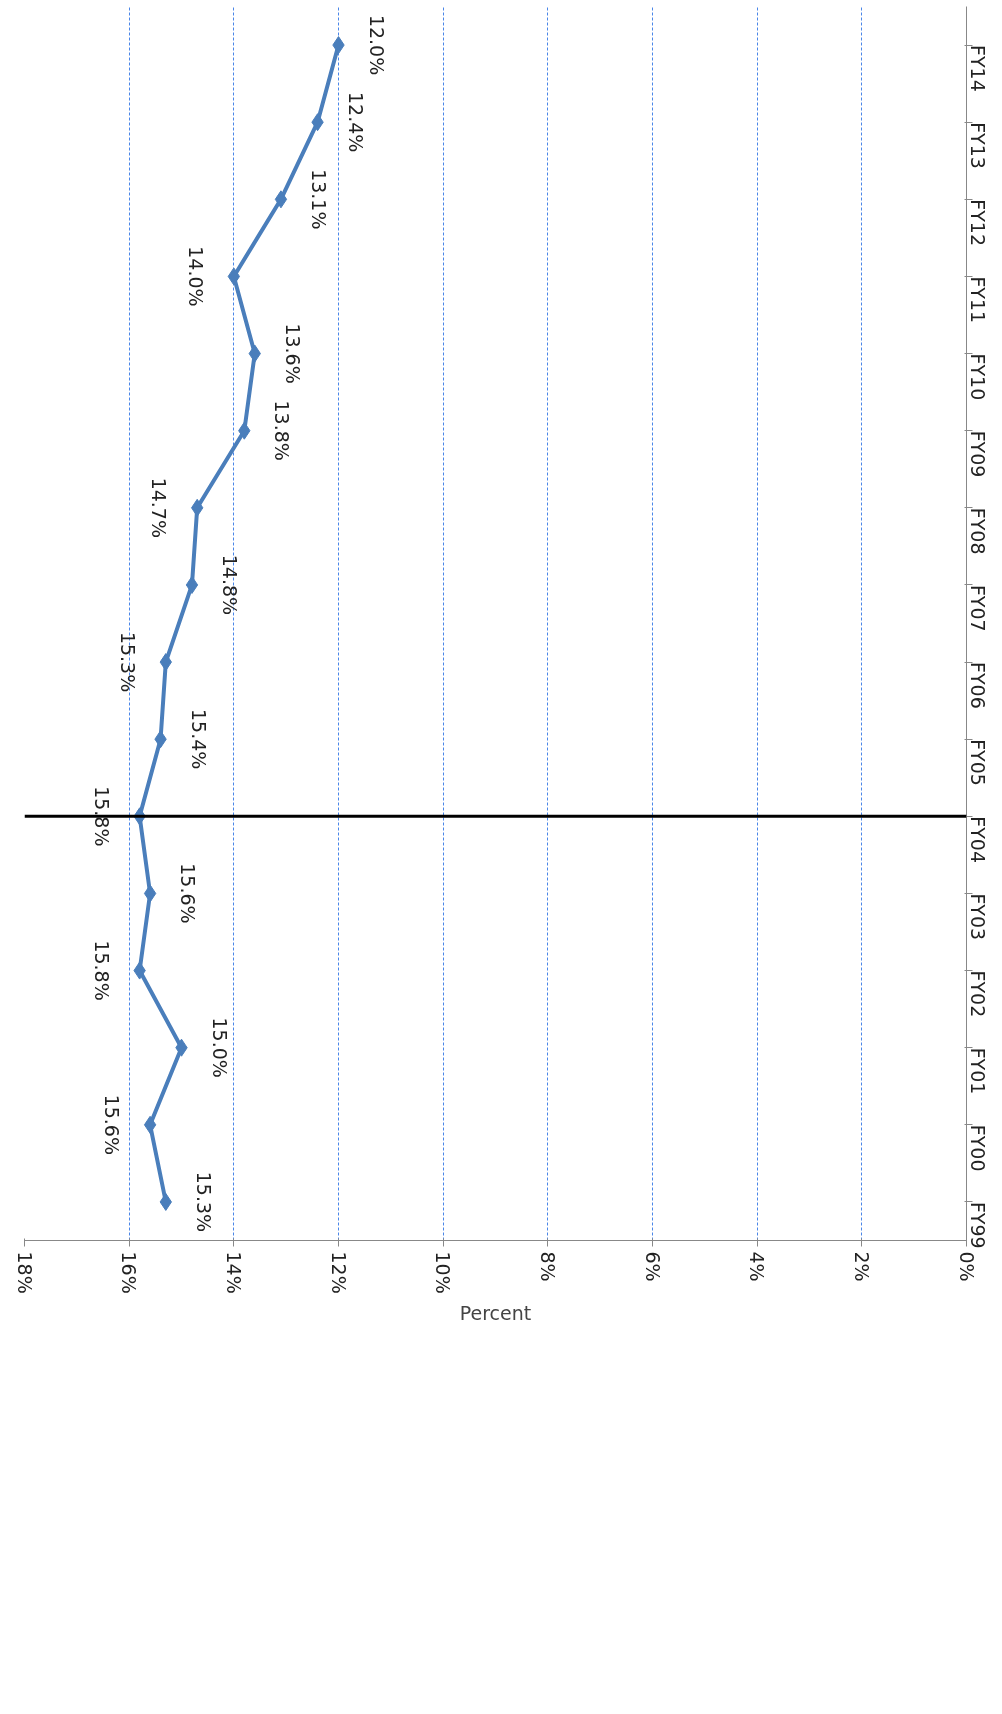 This screenshot has height=1714, width=1002. I want to click on x-tick-label: 10%, so click(443, 1272).